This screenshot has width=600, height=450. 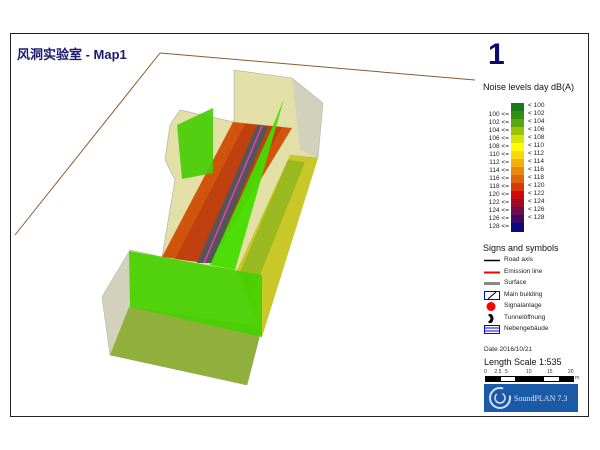 I want to click on legend-row: 128 <=, so click(x=520, y=227).